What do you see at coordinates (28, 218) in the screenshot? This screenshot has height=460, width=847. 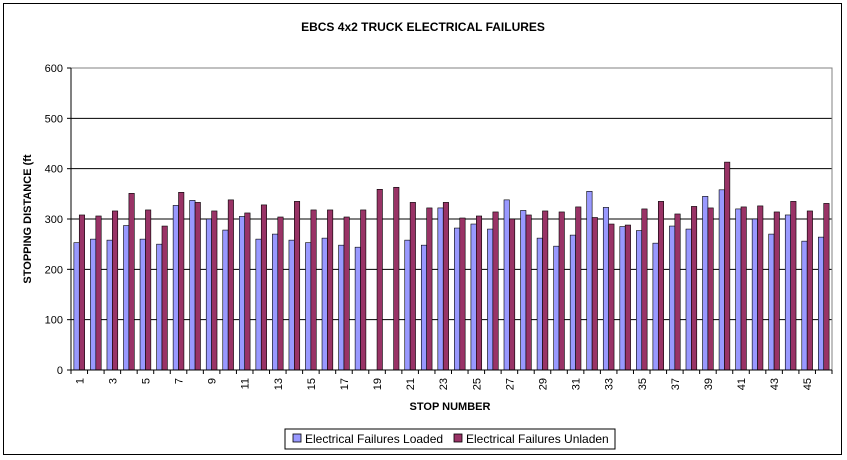 I see `y-axis-title: STOPPING DISTANCE (ft` at bounding box center [28, 218].